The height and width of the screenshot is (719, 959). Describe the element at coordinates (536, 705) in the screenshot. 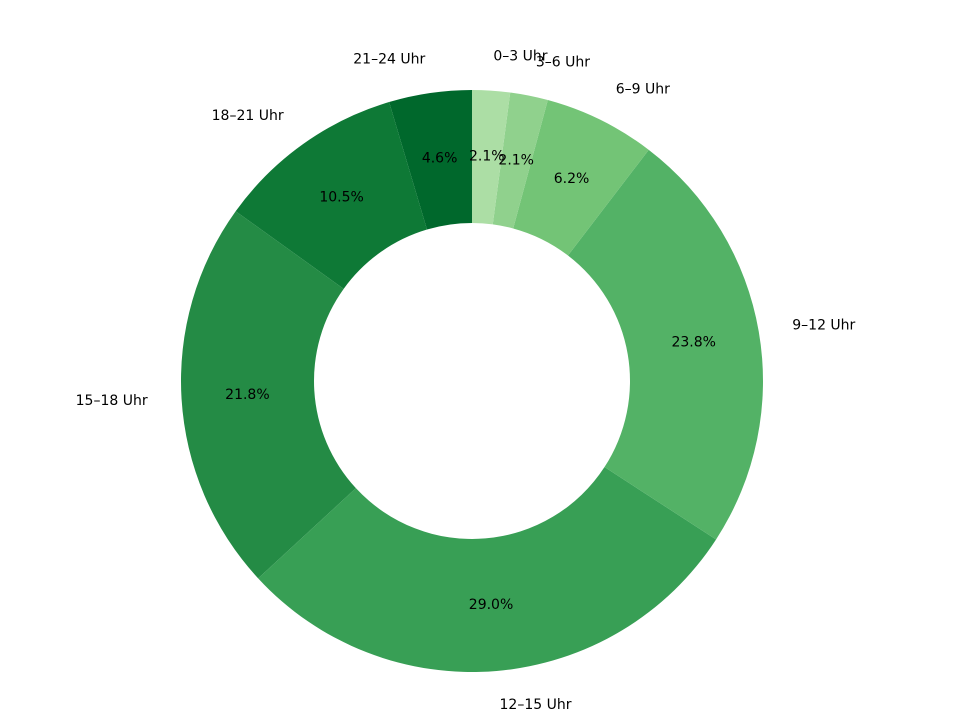

I see `category-label-12-15-uhr: 12–15 Uhr` at that location.